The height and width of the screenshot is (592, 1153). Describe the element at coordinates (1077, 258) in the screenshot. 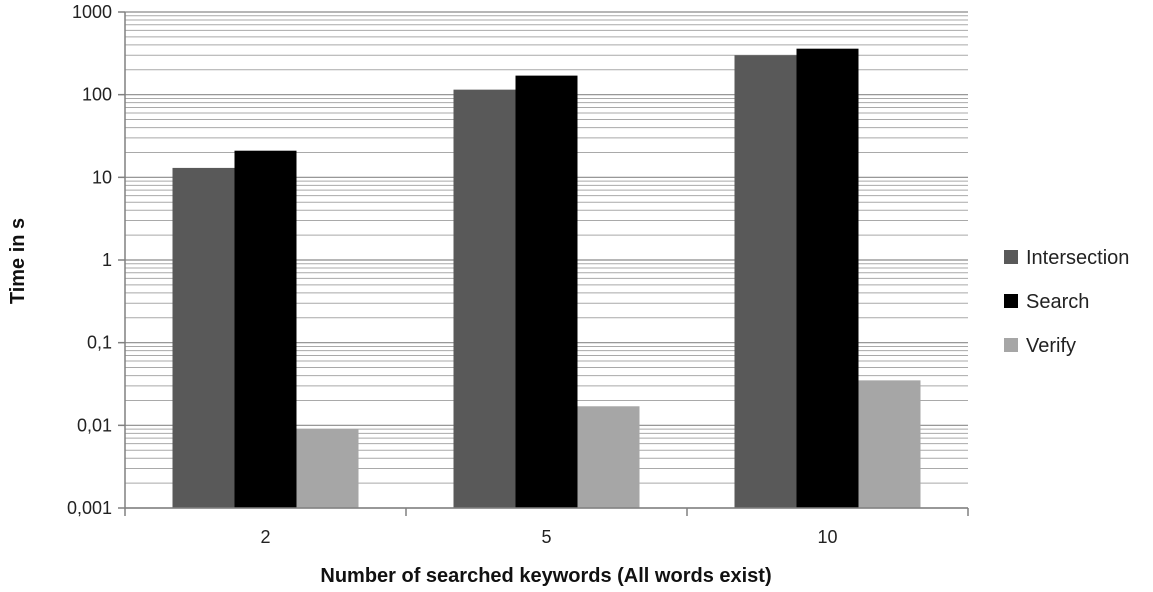

I see `legend-label-intersection: Intersection` at that location.